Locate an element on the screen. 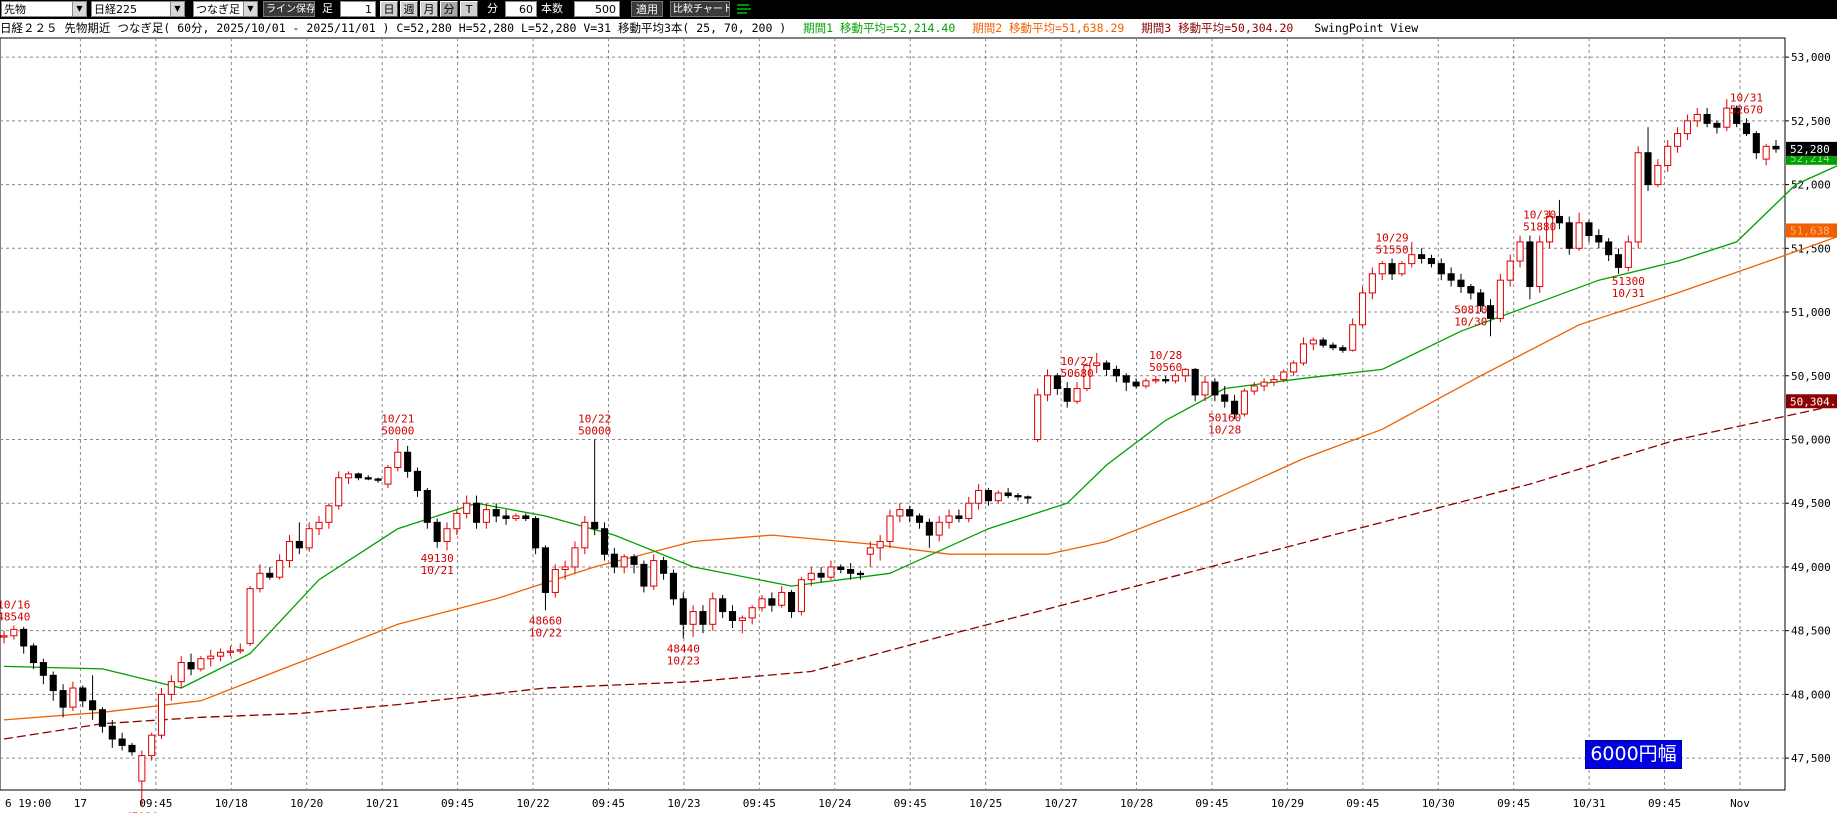 The width and height of the screenshot is (1837, 813). ma3-price-marker-box is located at coordinates (1811, 401).